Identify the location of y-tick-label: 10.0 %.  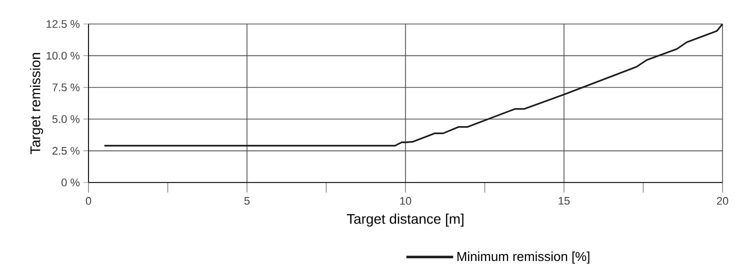
(63, 56).